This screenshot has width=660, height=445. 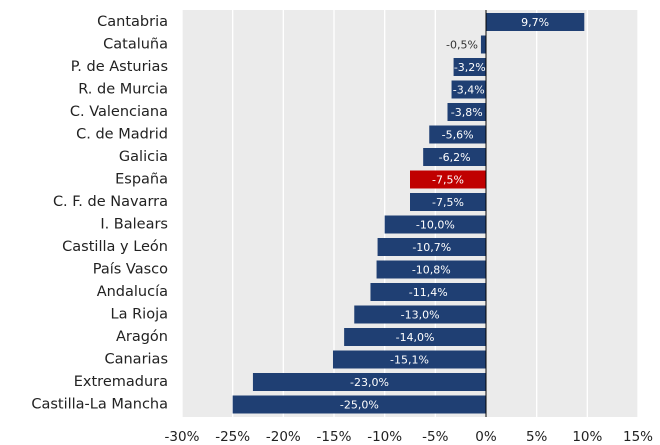 What do you see at coordinates (232, 437) in the screenshot?
I see `x-tick-label: -25%` at bounding box center [232, 437].